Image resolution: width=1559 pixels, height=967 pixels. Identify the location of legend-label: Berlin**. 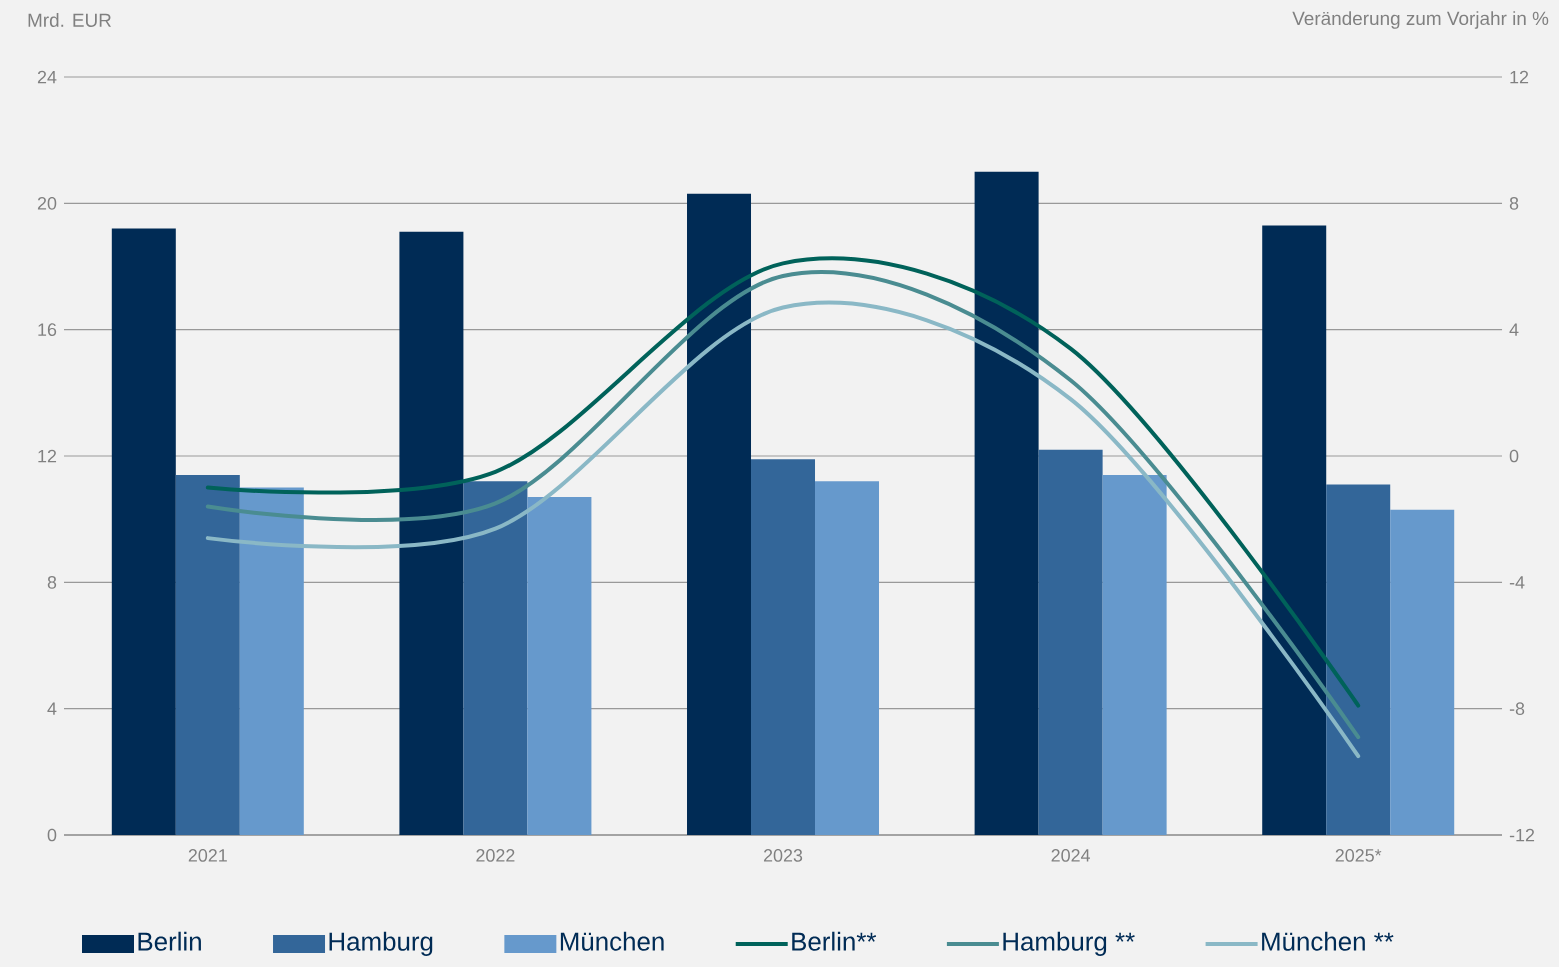
(834, 941).